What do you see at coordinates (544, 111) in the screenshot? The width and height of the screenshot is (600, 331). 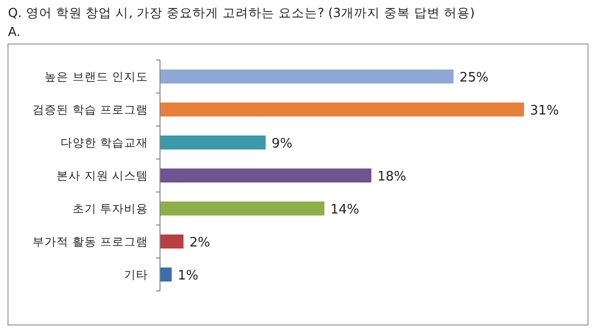 I see `data-label: 31%` at bounding box center [544, 111].